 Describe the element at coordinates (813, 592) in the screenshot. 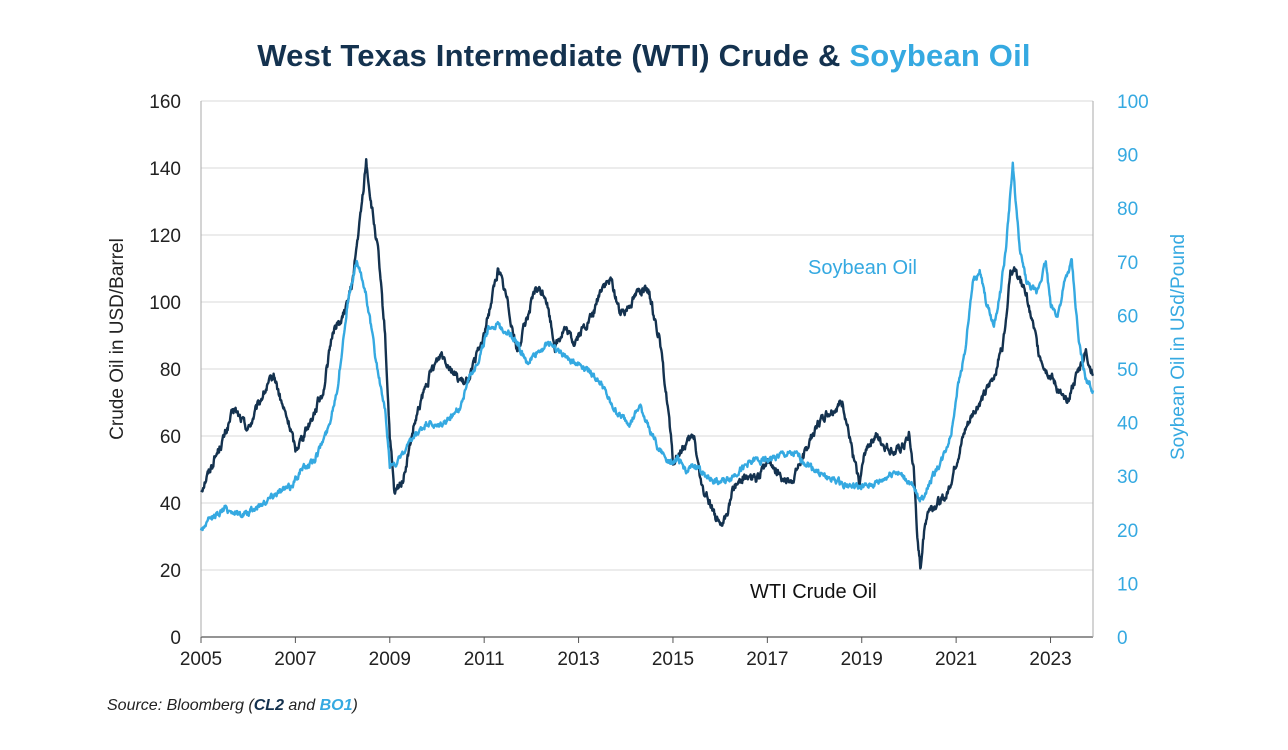

I see `wti-crude-annotation: WTI Crude Oil` at that location.